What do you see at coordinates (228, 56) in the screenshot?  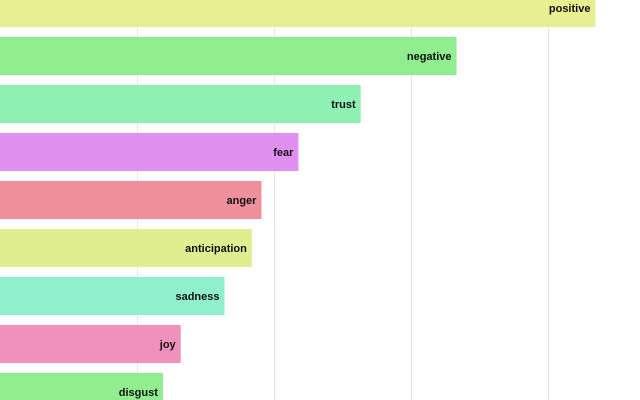 I see `bar-negative` at bounding box center [228, 56].